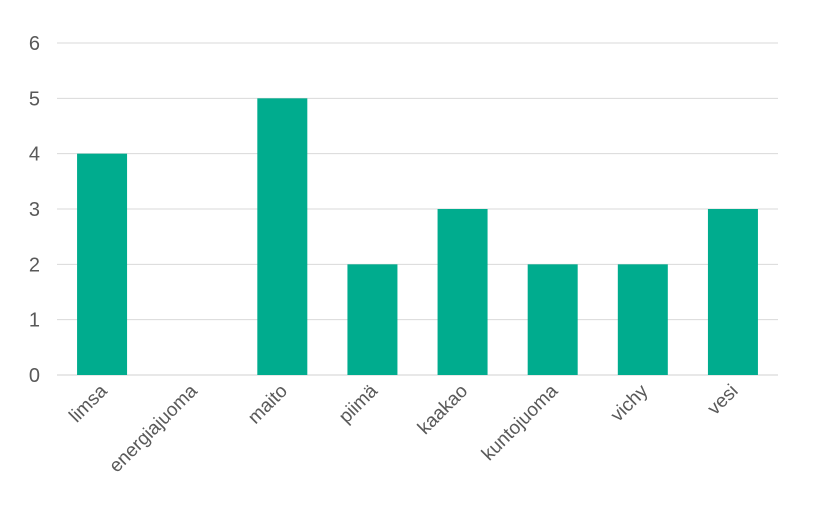 This screenshot has height=505, width=821. I want to click on y-tick-label: 4, so click(34, 155).